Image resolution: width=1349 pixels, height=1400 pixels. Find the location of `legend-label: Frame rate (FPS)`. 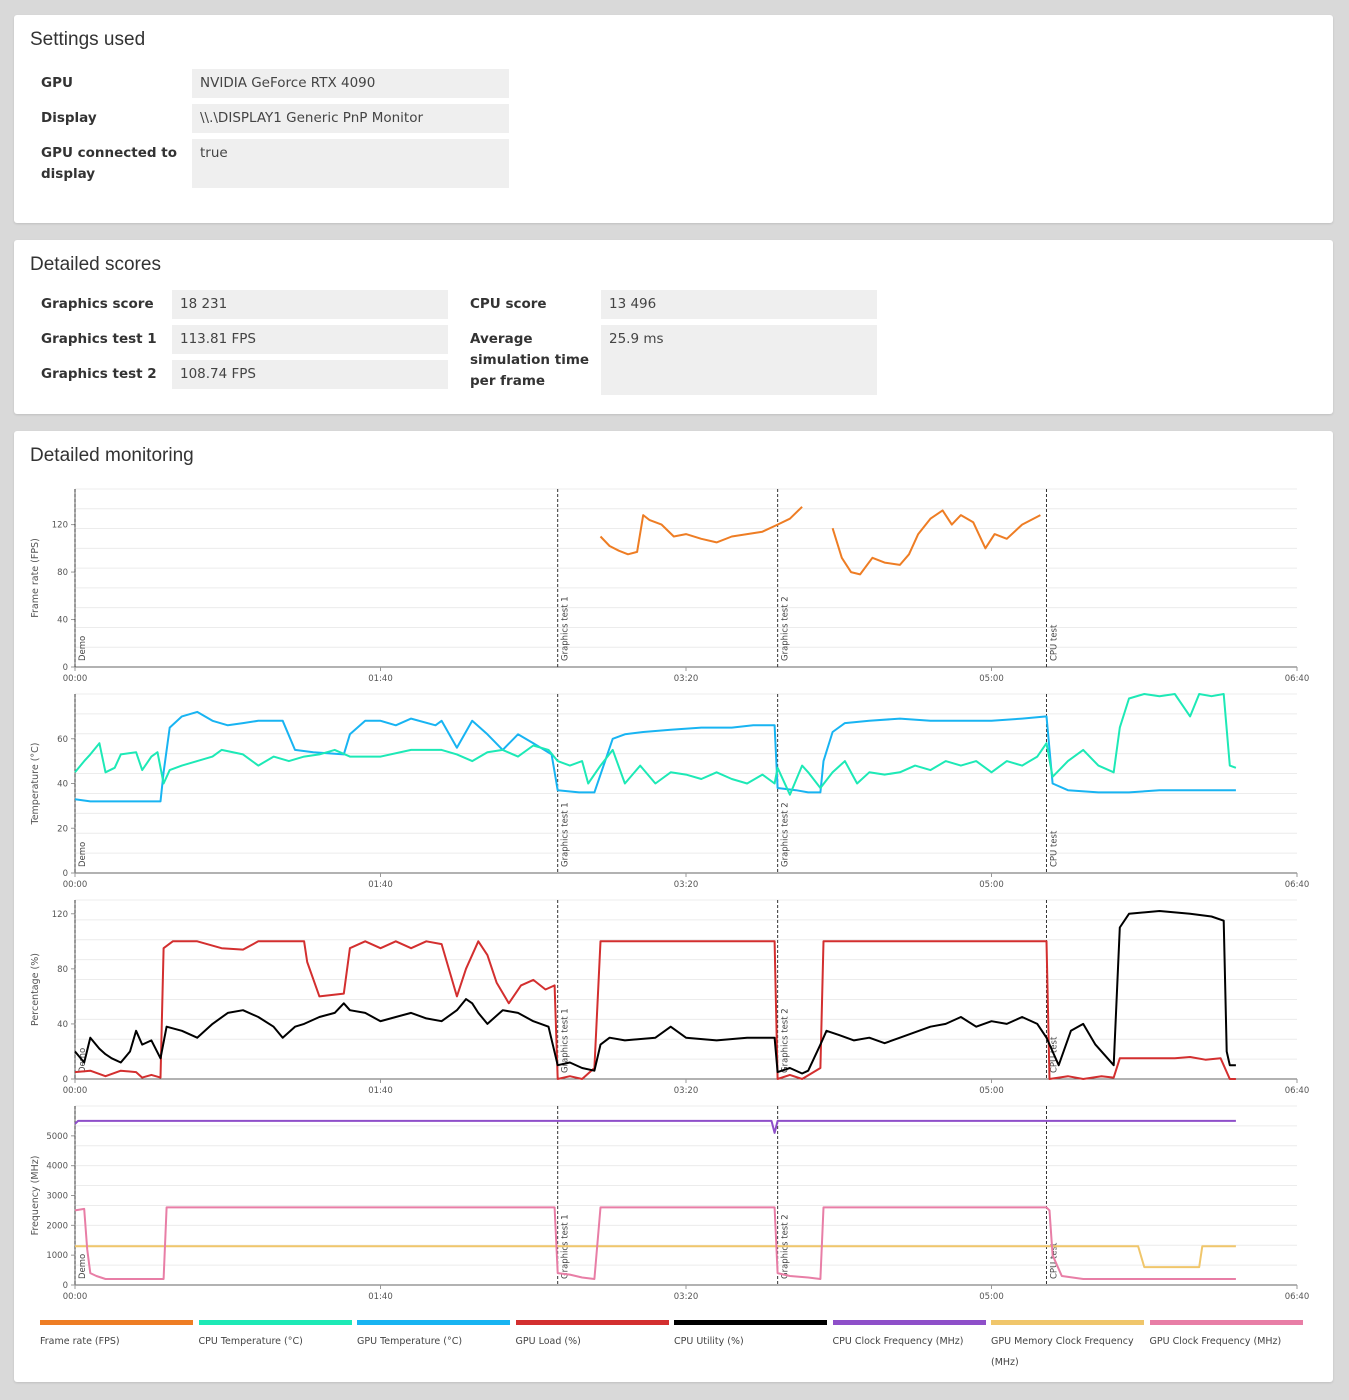

legend-label: Frame rate (FPS) is located at coordinates (80, 1341).